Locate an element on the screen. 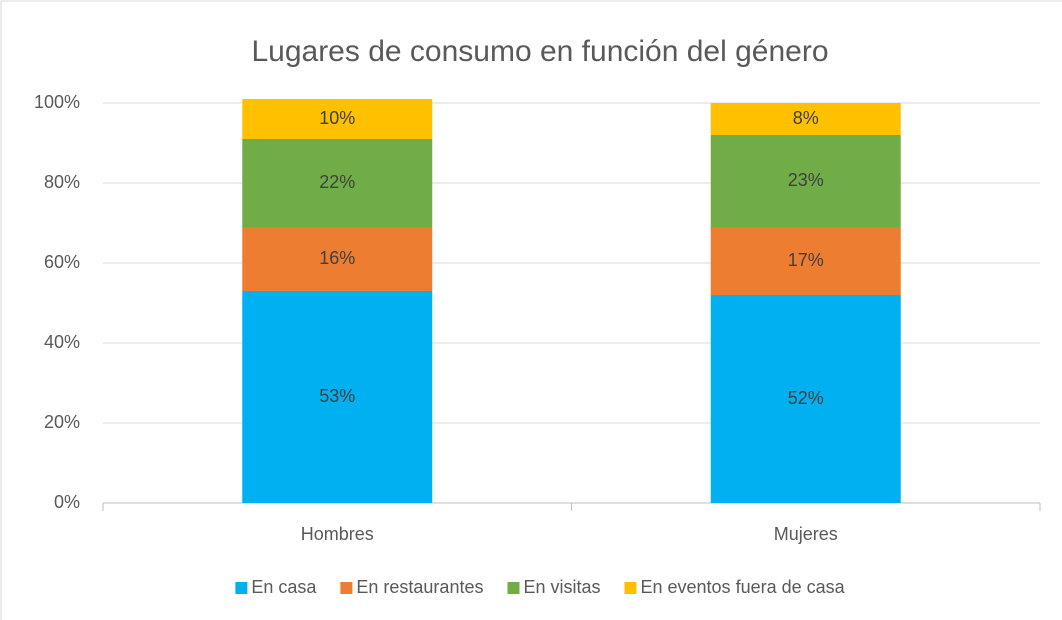  y-tick-label: 40% is located at coordinates (62, 342).